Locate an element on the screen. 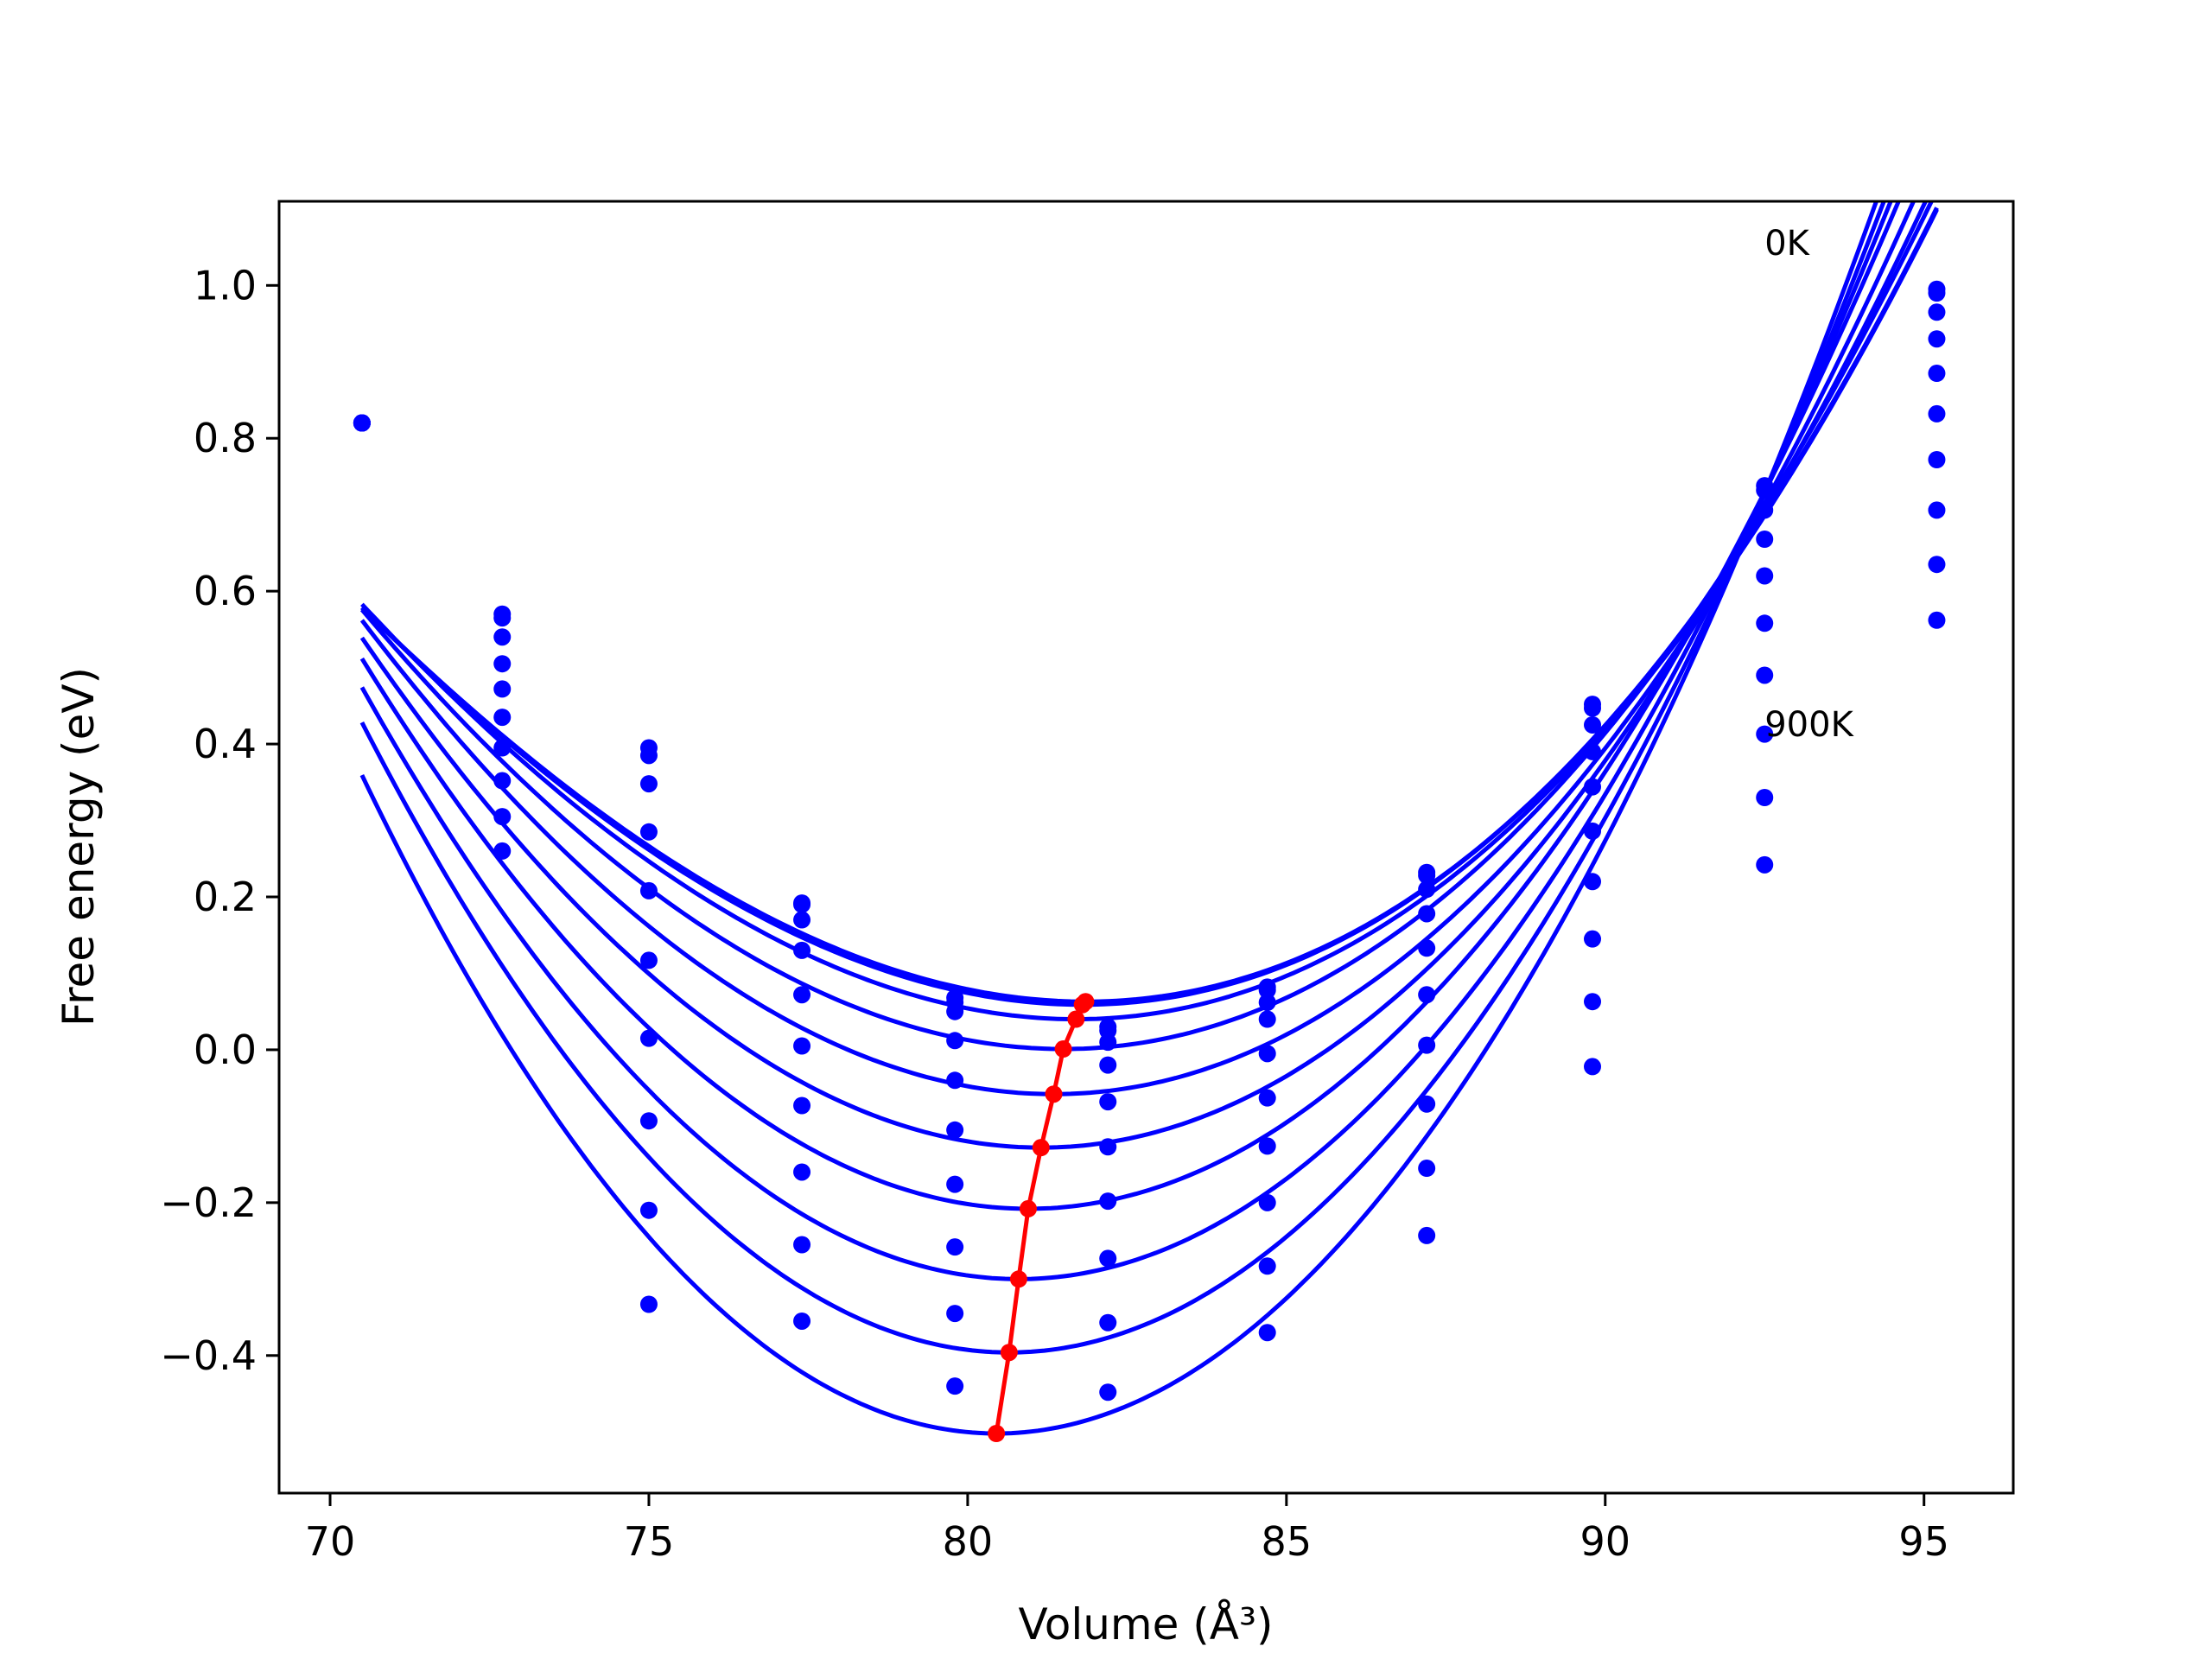  x-tick-label: 85 is located at coordinates (1287, 1541).